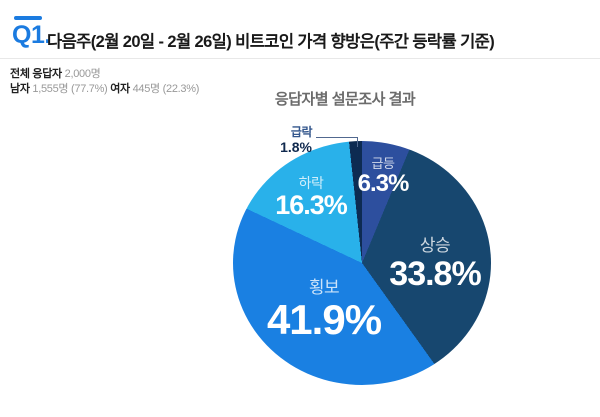  Describe the element at coordinates (70, 89) in the screenshot. I see `male-value: 1,555명 (77.7%)` at that location.